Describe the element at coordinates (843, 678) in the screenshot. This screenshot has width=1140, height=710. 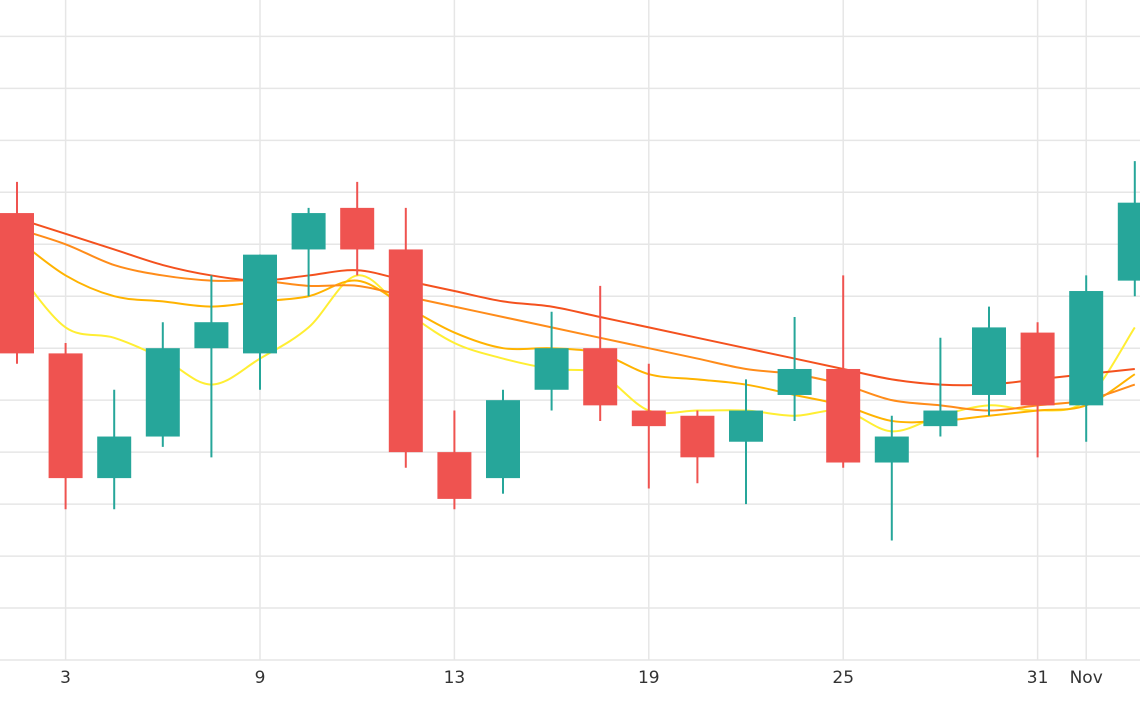
I see `x-tick-label: 25` at that location.